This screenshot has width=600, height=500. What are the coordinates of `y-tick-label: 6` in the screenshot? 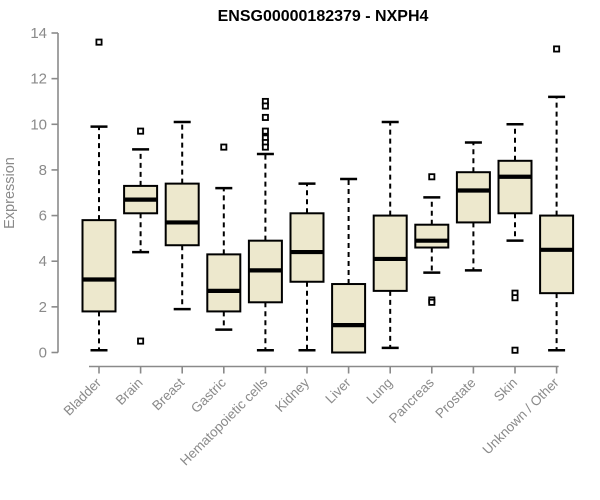 It's located at (43, 216).